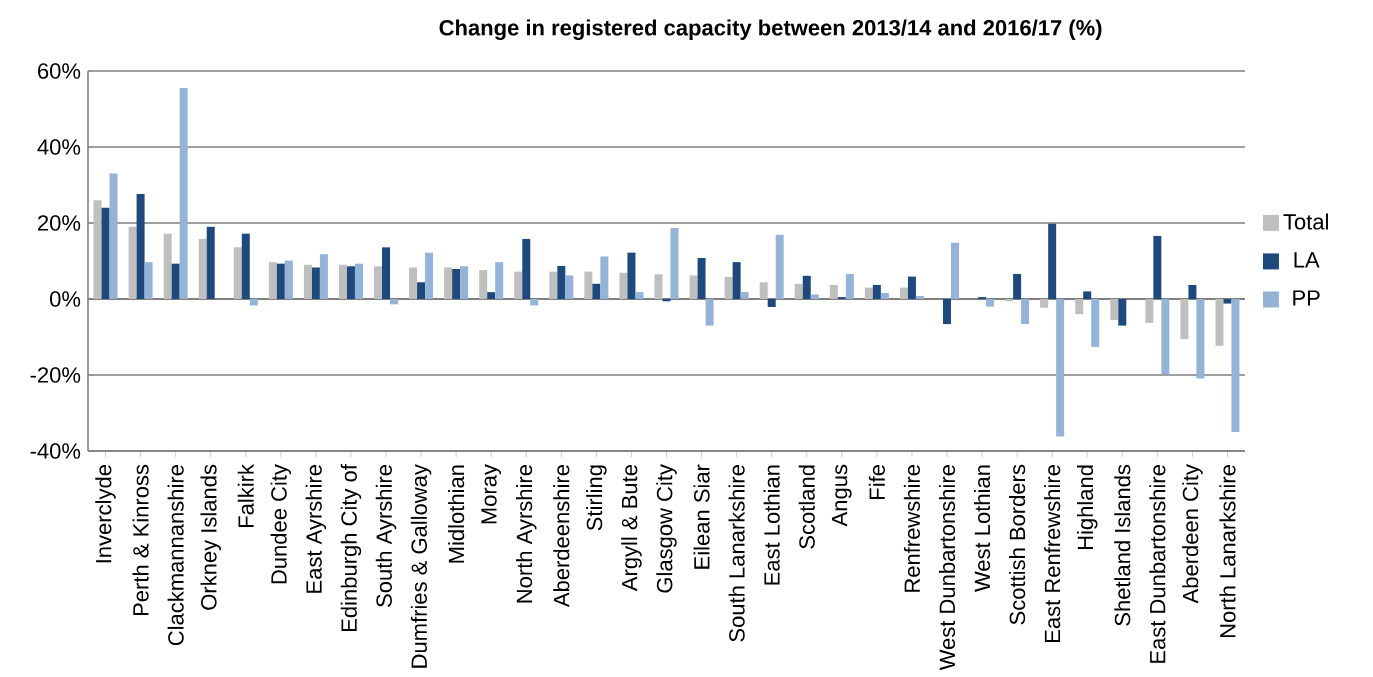  Describe the element at coordinates (631, 528) in the screenshot. I see `x-tick-label: Argyll & Bute` at that location.